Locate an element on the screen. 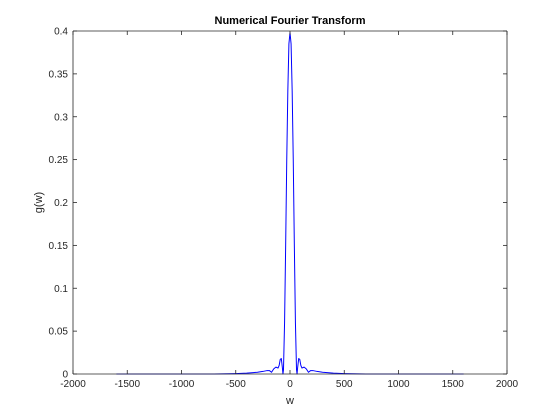  y-tick-label: 0.35 is located at coordinates (59, 74).